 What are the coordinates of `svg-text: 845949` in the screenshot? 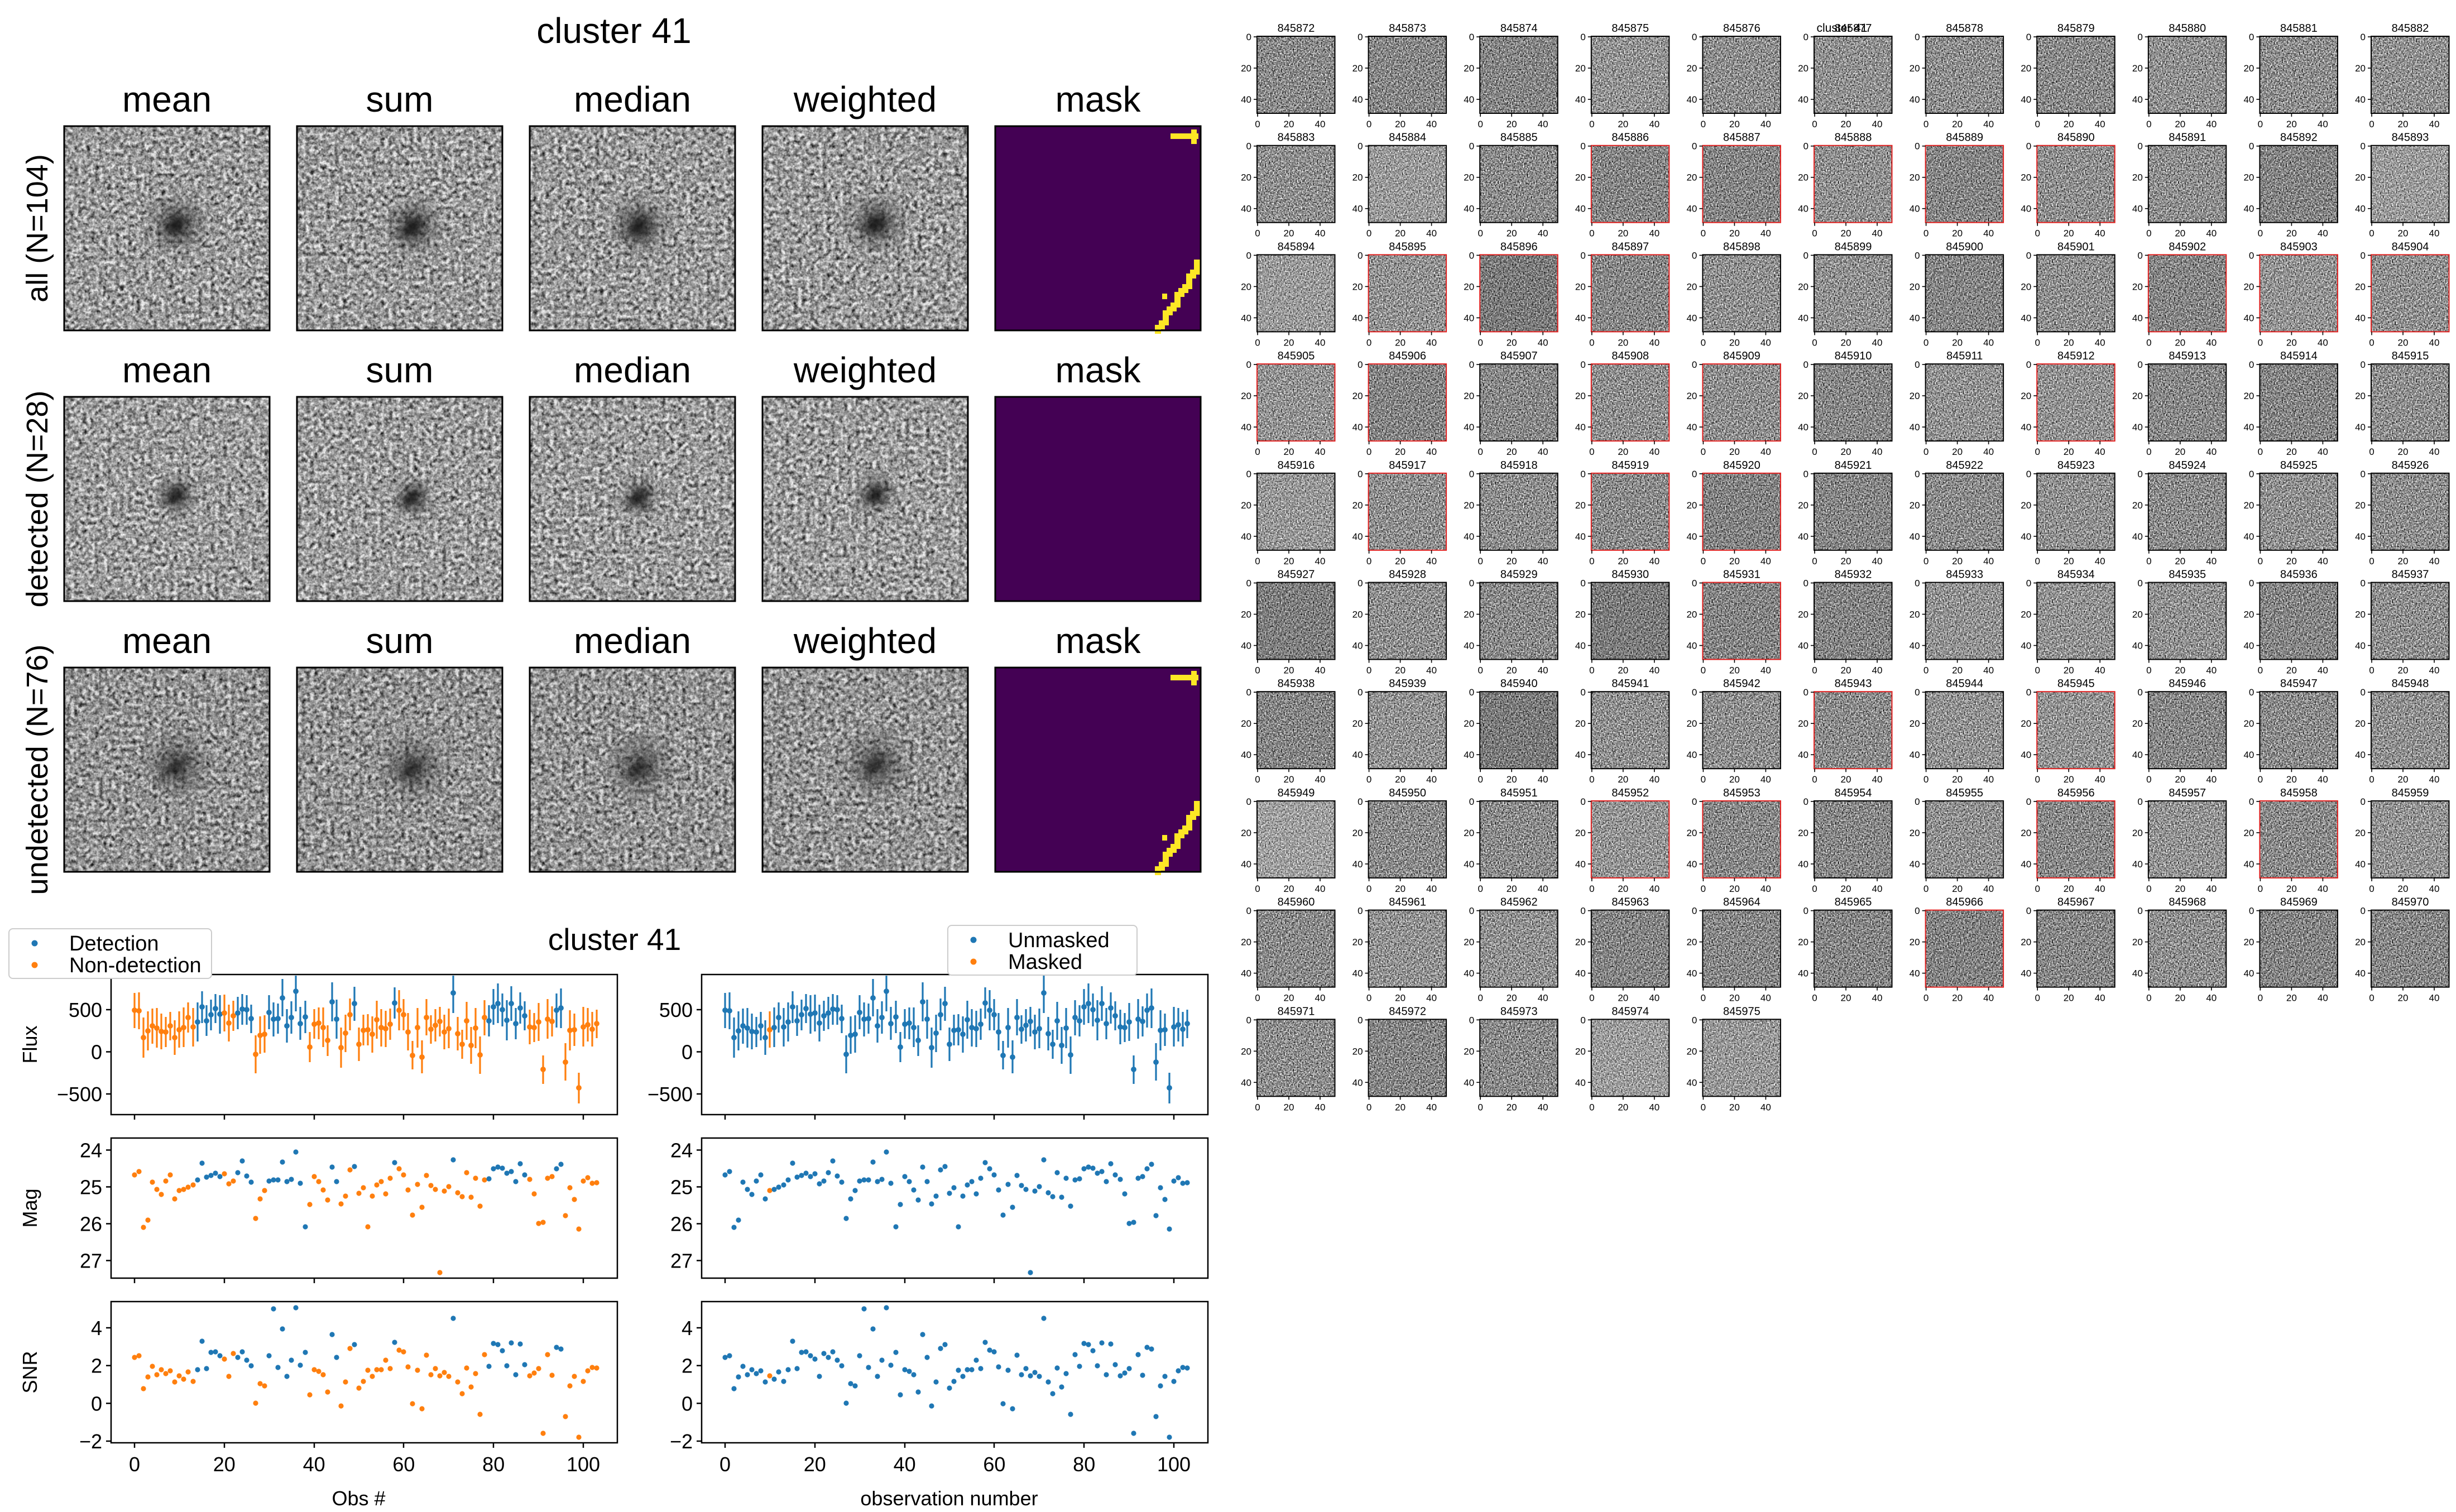 It's located at (1296, 793).